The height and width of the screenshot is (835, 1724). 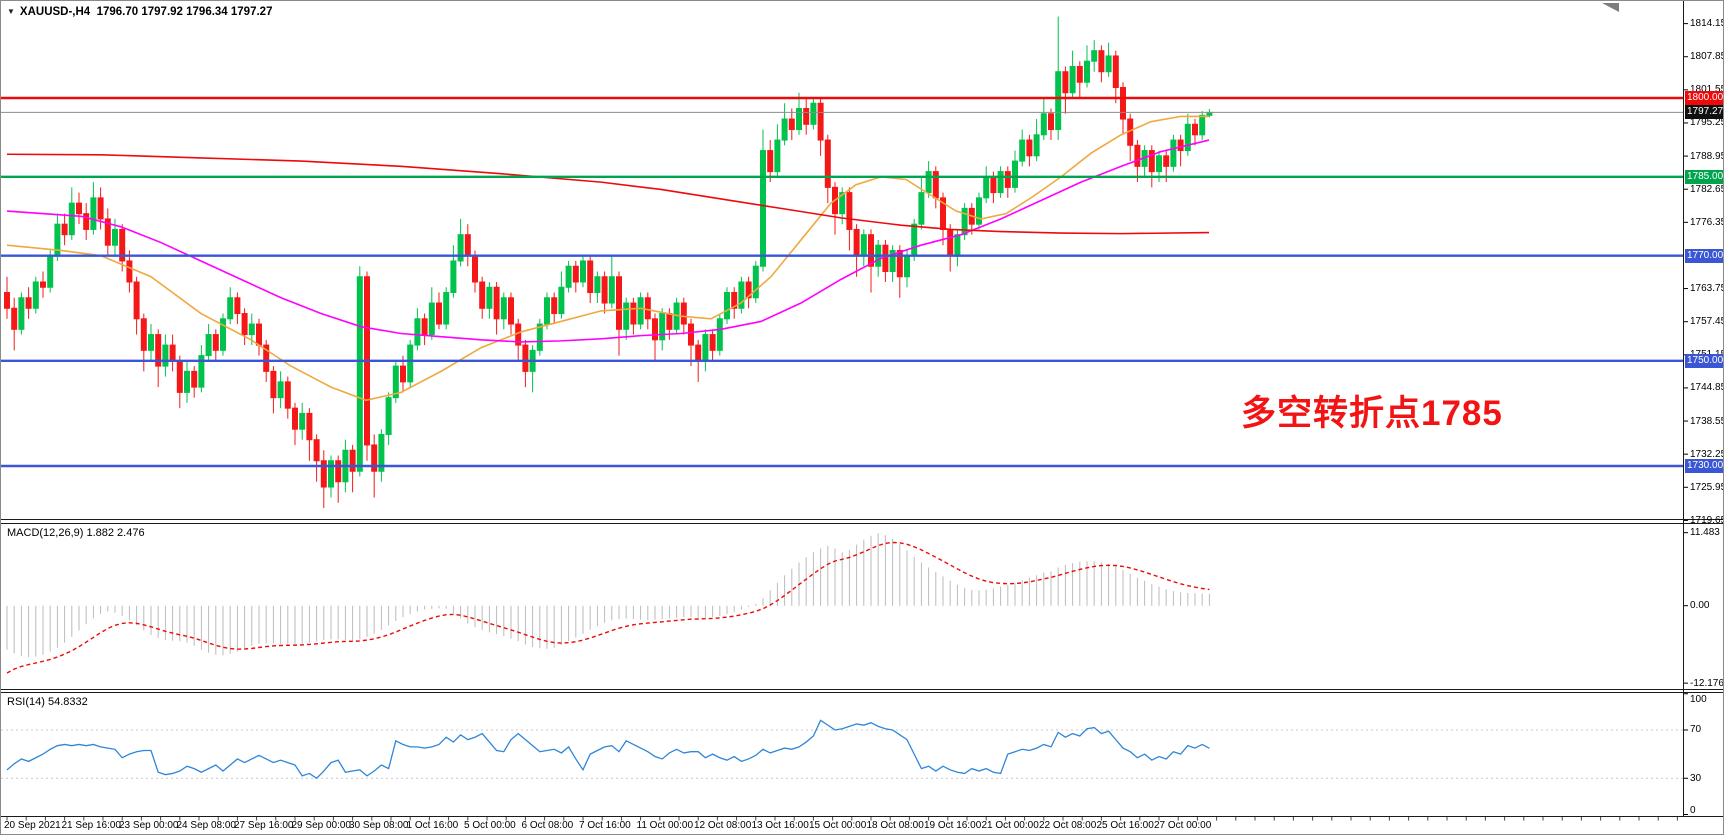 What do you see at coordinates (1698, 699) in the screenshot?
I see `rsi-scale-label: 100` at bounding box center [1698, 699].